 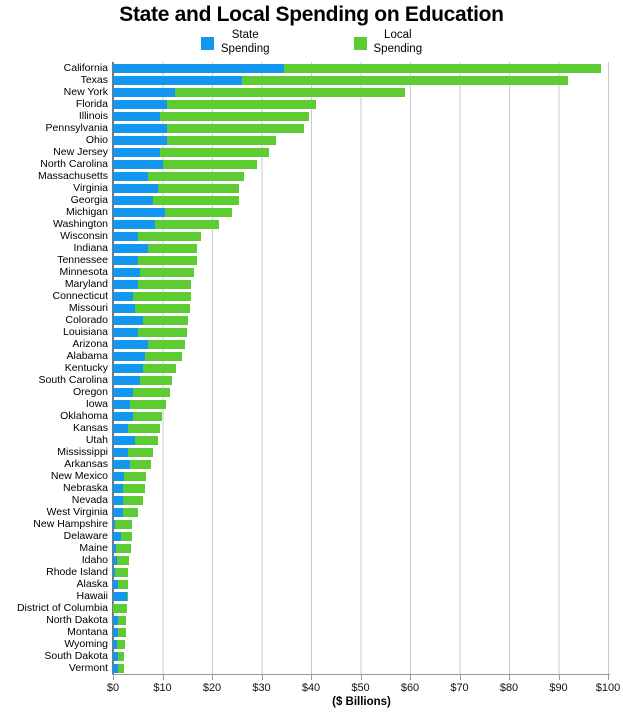 What do you see at coordinates (311, 43) in the screenshot?
I see `legend: State Spending Local Spending` at bounding box center [311, 43].